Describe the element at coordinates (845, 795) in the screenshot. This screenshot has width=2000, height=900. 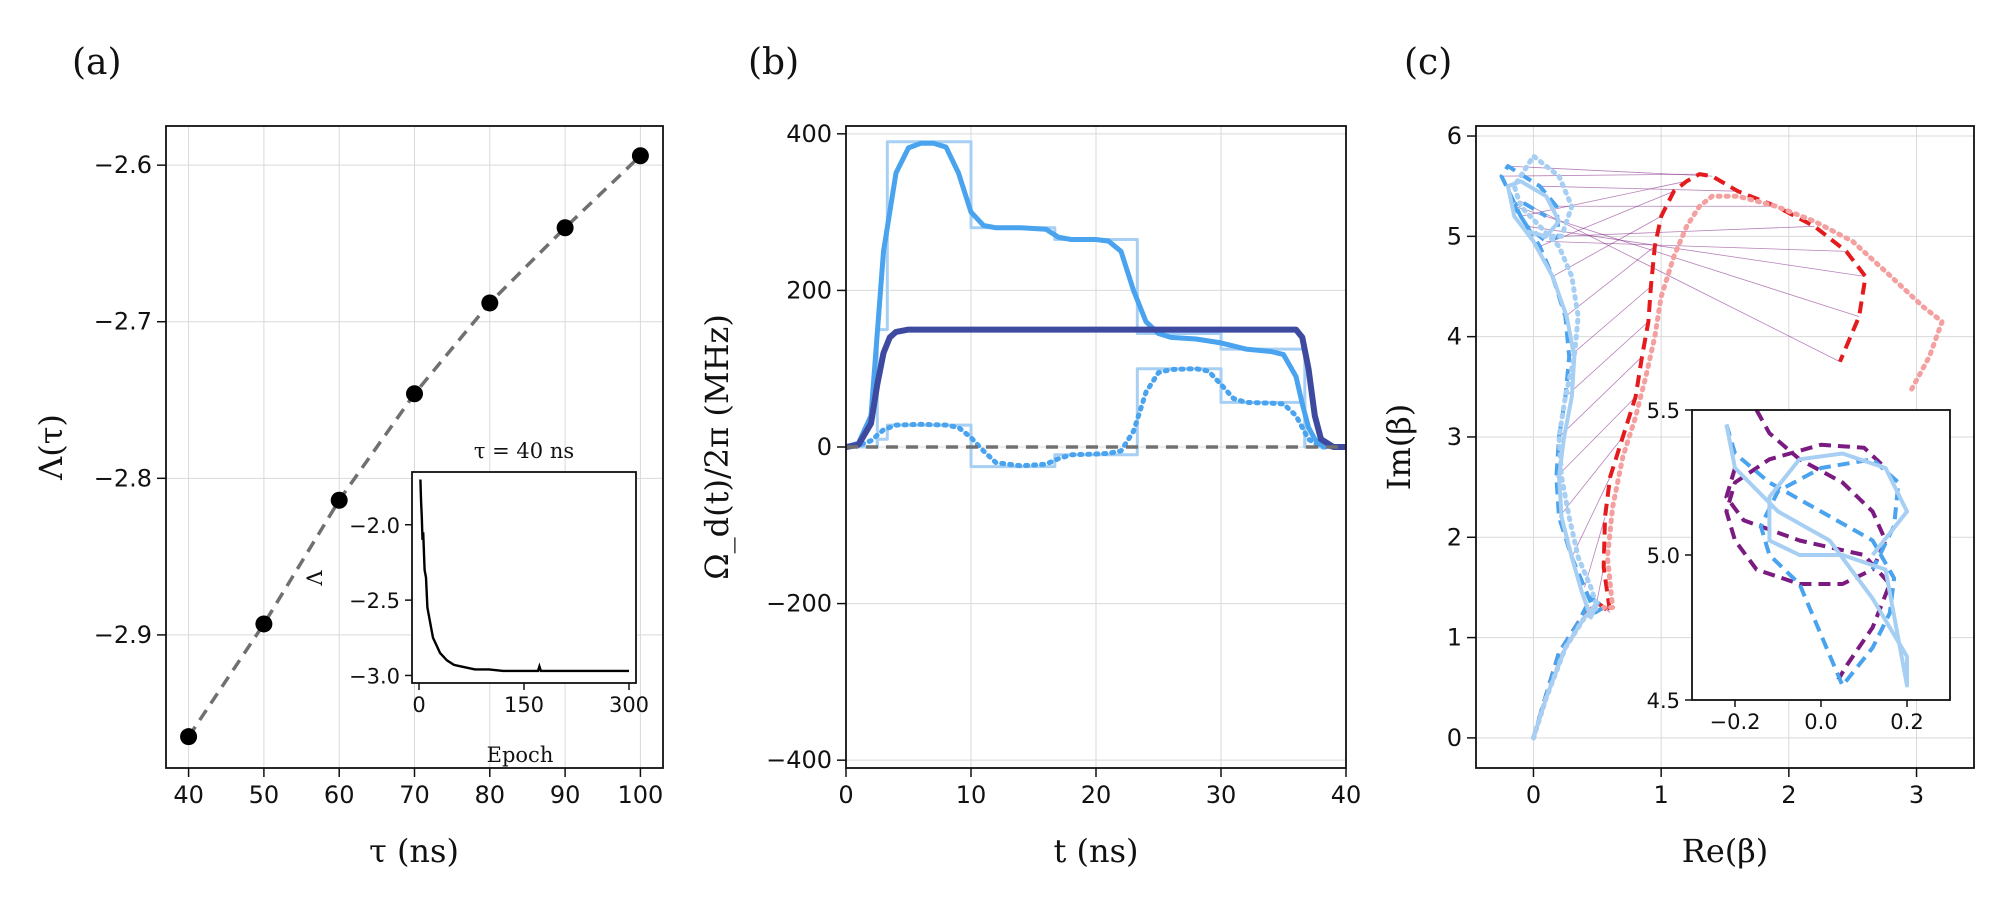
I see `panel-b-xtick-label: 0` at that location.